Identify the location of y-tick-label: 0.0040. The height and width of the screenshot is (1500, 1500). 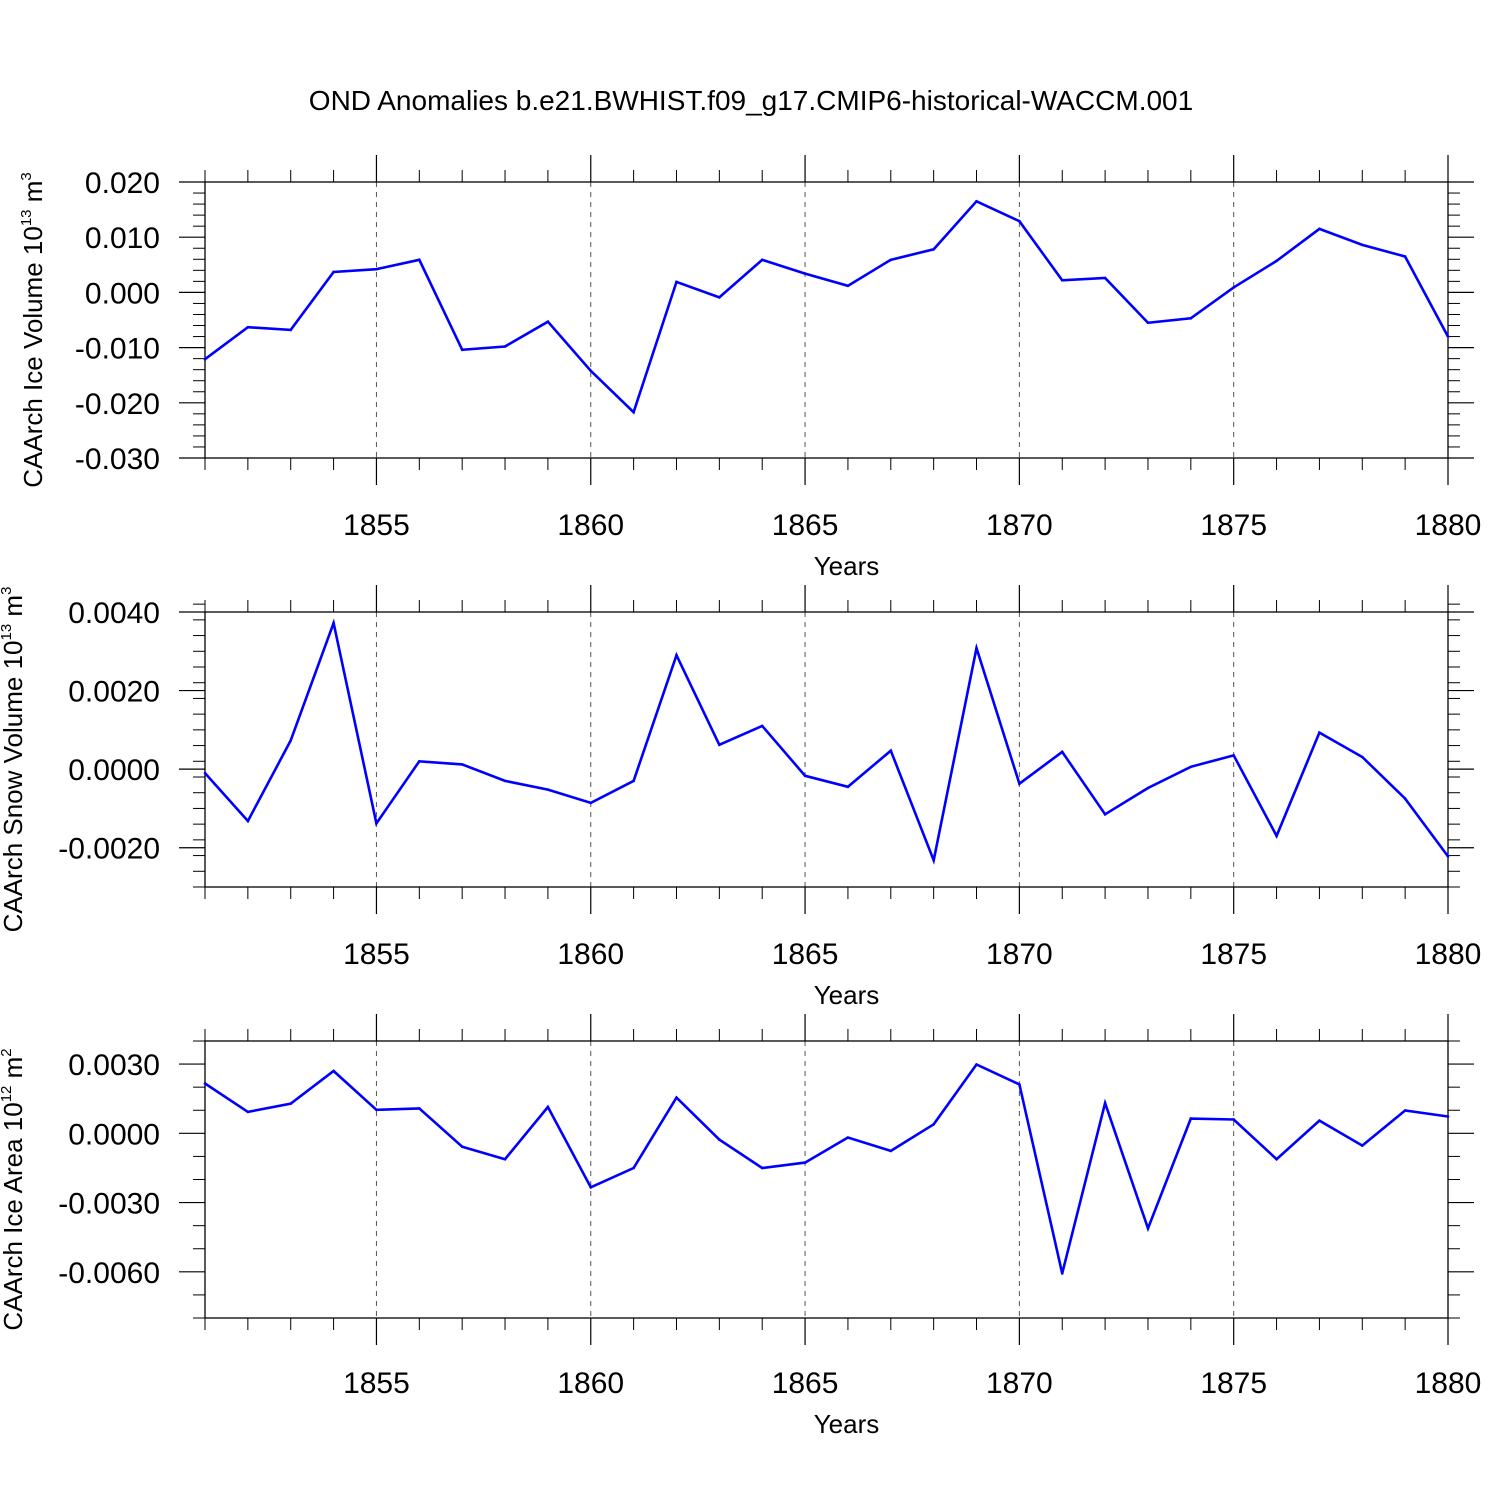
(114, 613).